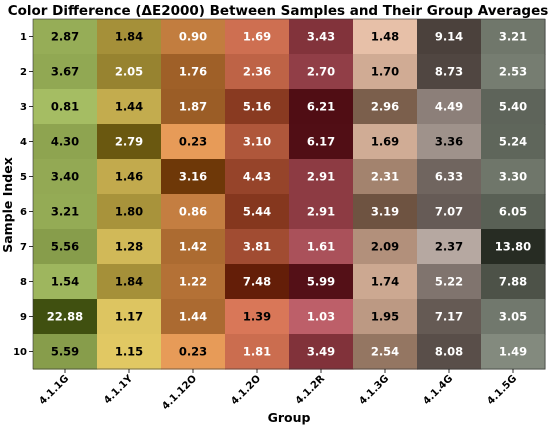 The height and width of the screenshot is (428, 550). I want to click on cell-value-label: 6.21, so click(321, 107).